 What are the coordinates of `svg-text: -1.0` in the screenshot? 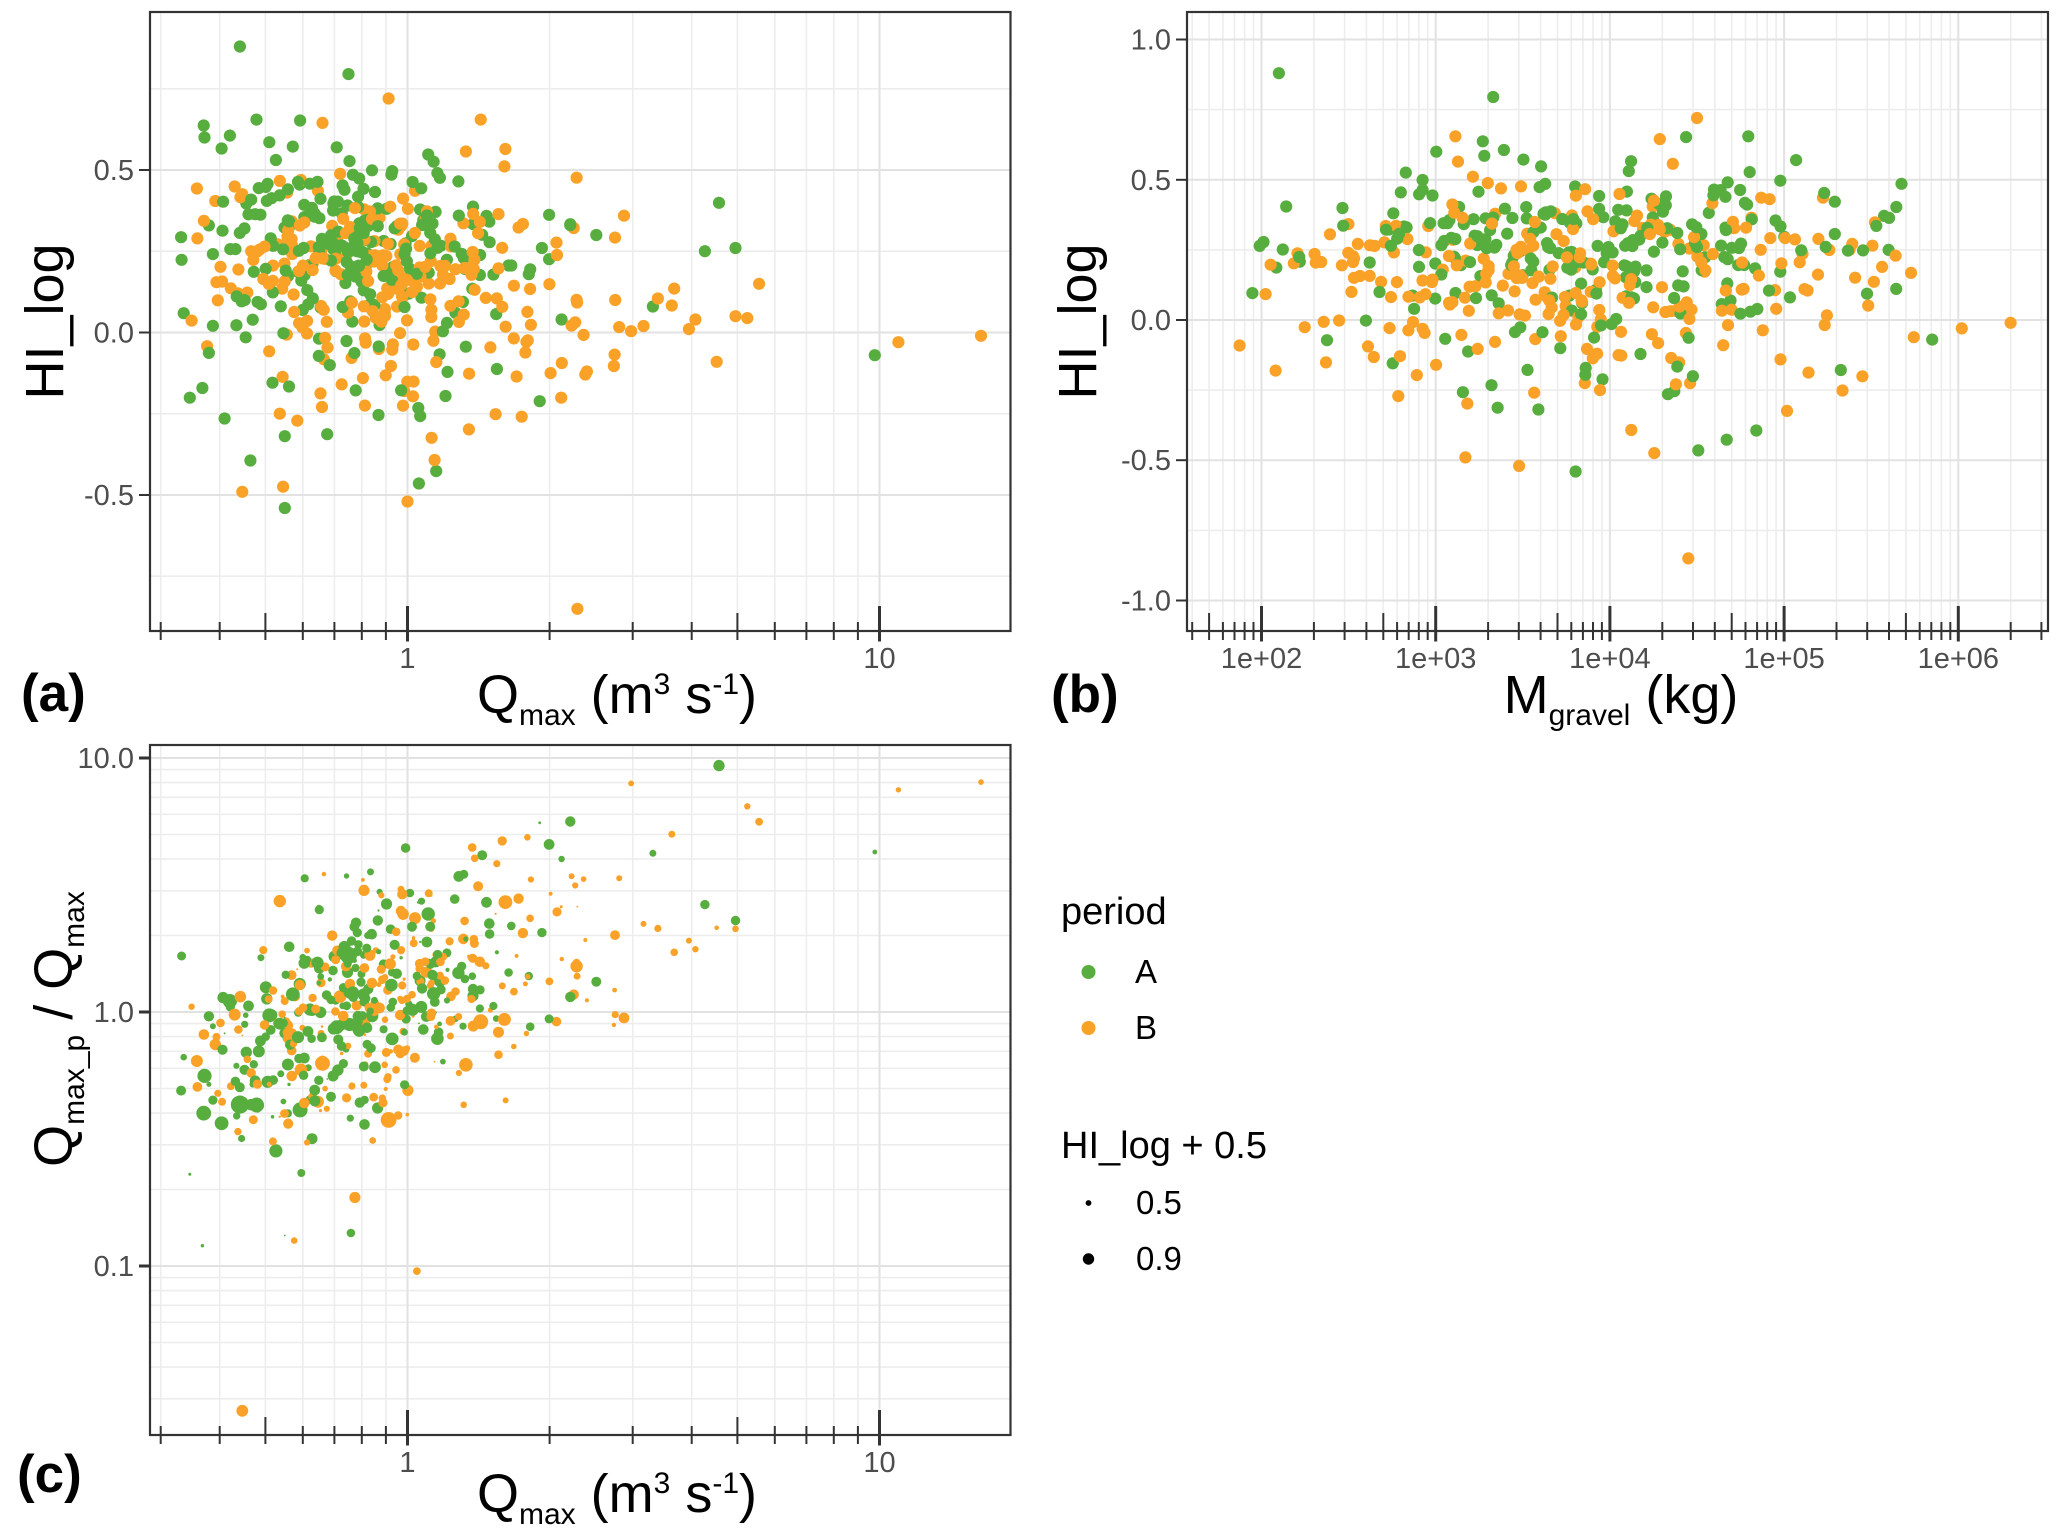 It's located at (1146, 602).